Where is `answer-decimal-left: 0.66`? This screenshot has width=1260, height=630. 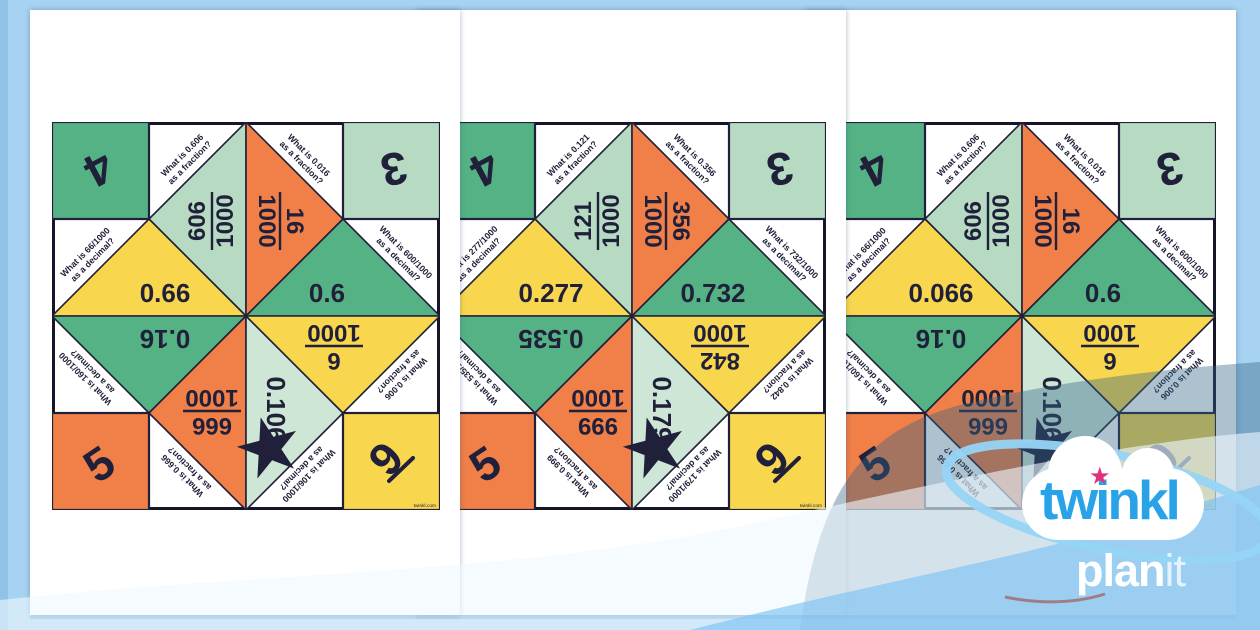
answer-decimal-left: 0.66 is located at coordinates (165, 293).